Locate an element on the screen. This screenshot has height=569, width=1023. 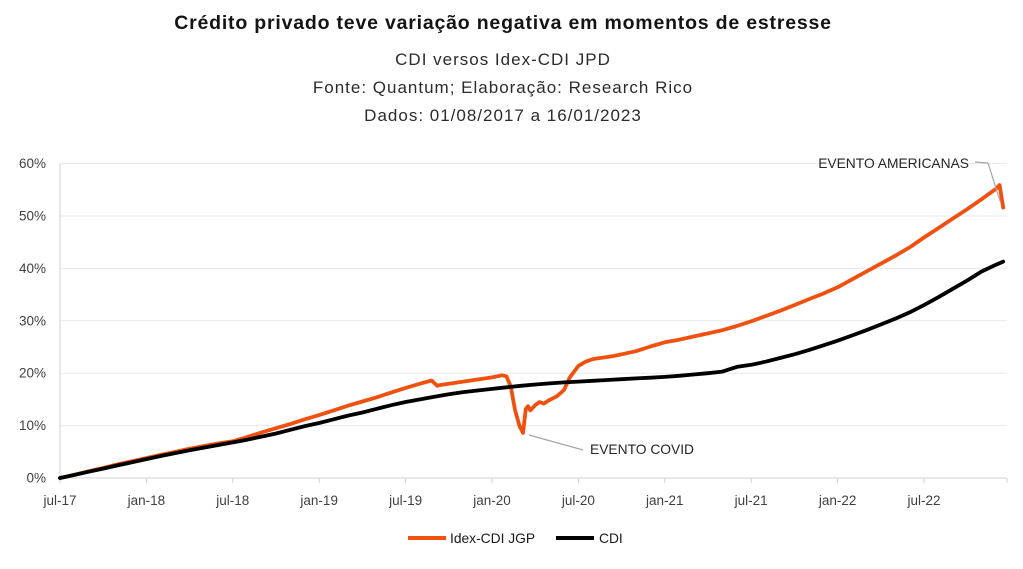
y-axis-label-60: 60% is located at coordinates (32, 163).